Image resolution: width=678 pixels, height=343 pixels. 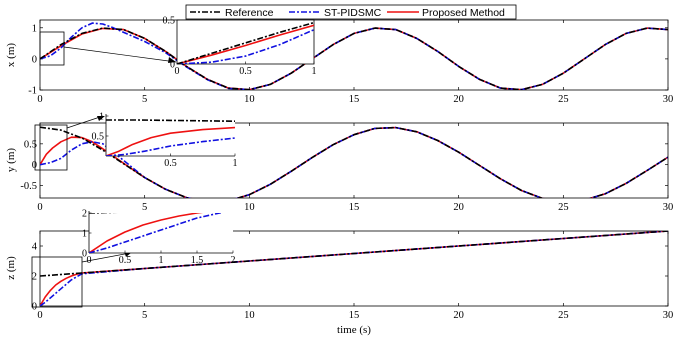 I want to click on panel-y-inset: 0.5 1 0.5 1, so click(x=165, y=141).